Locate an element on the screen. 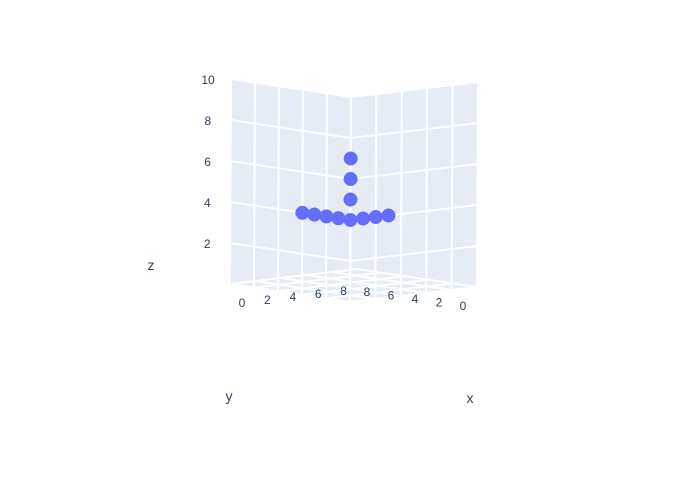  y-tick-label: 2 is located at coordinates (439, 303).